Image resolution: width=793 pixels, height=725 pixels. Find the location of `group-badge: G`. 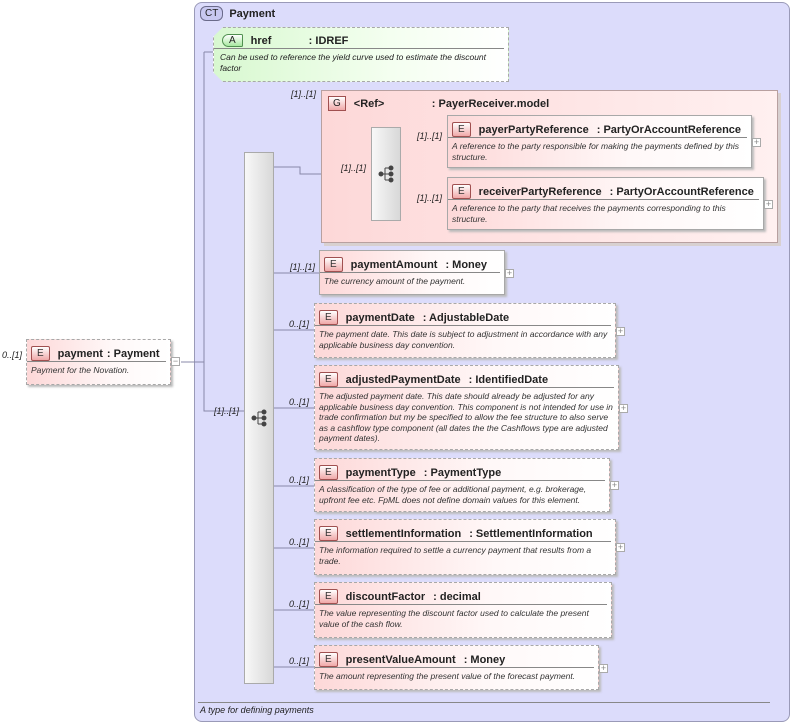

group-badge: G is located at coordinates (337, 103).